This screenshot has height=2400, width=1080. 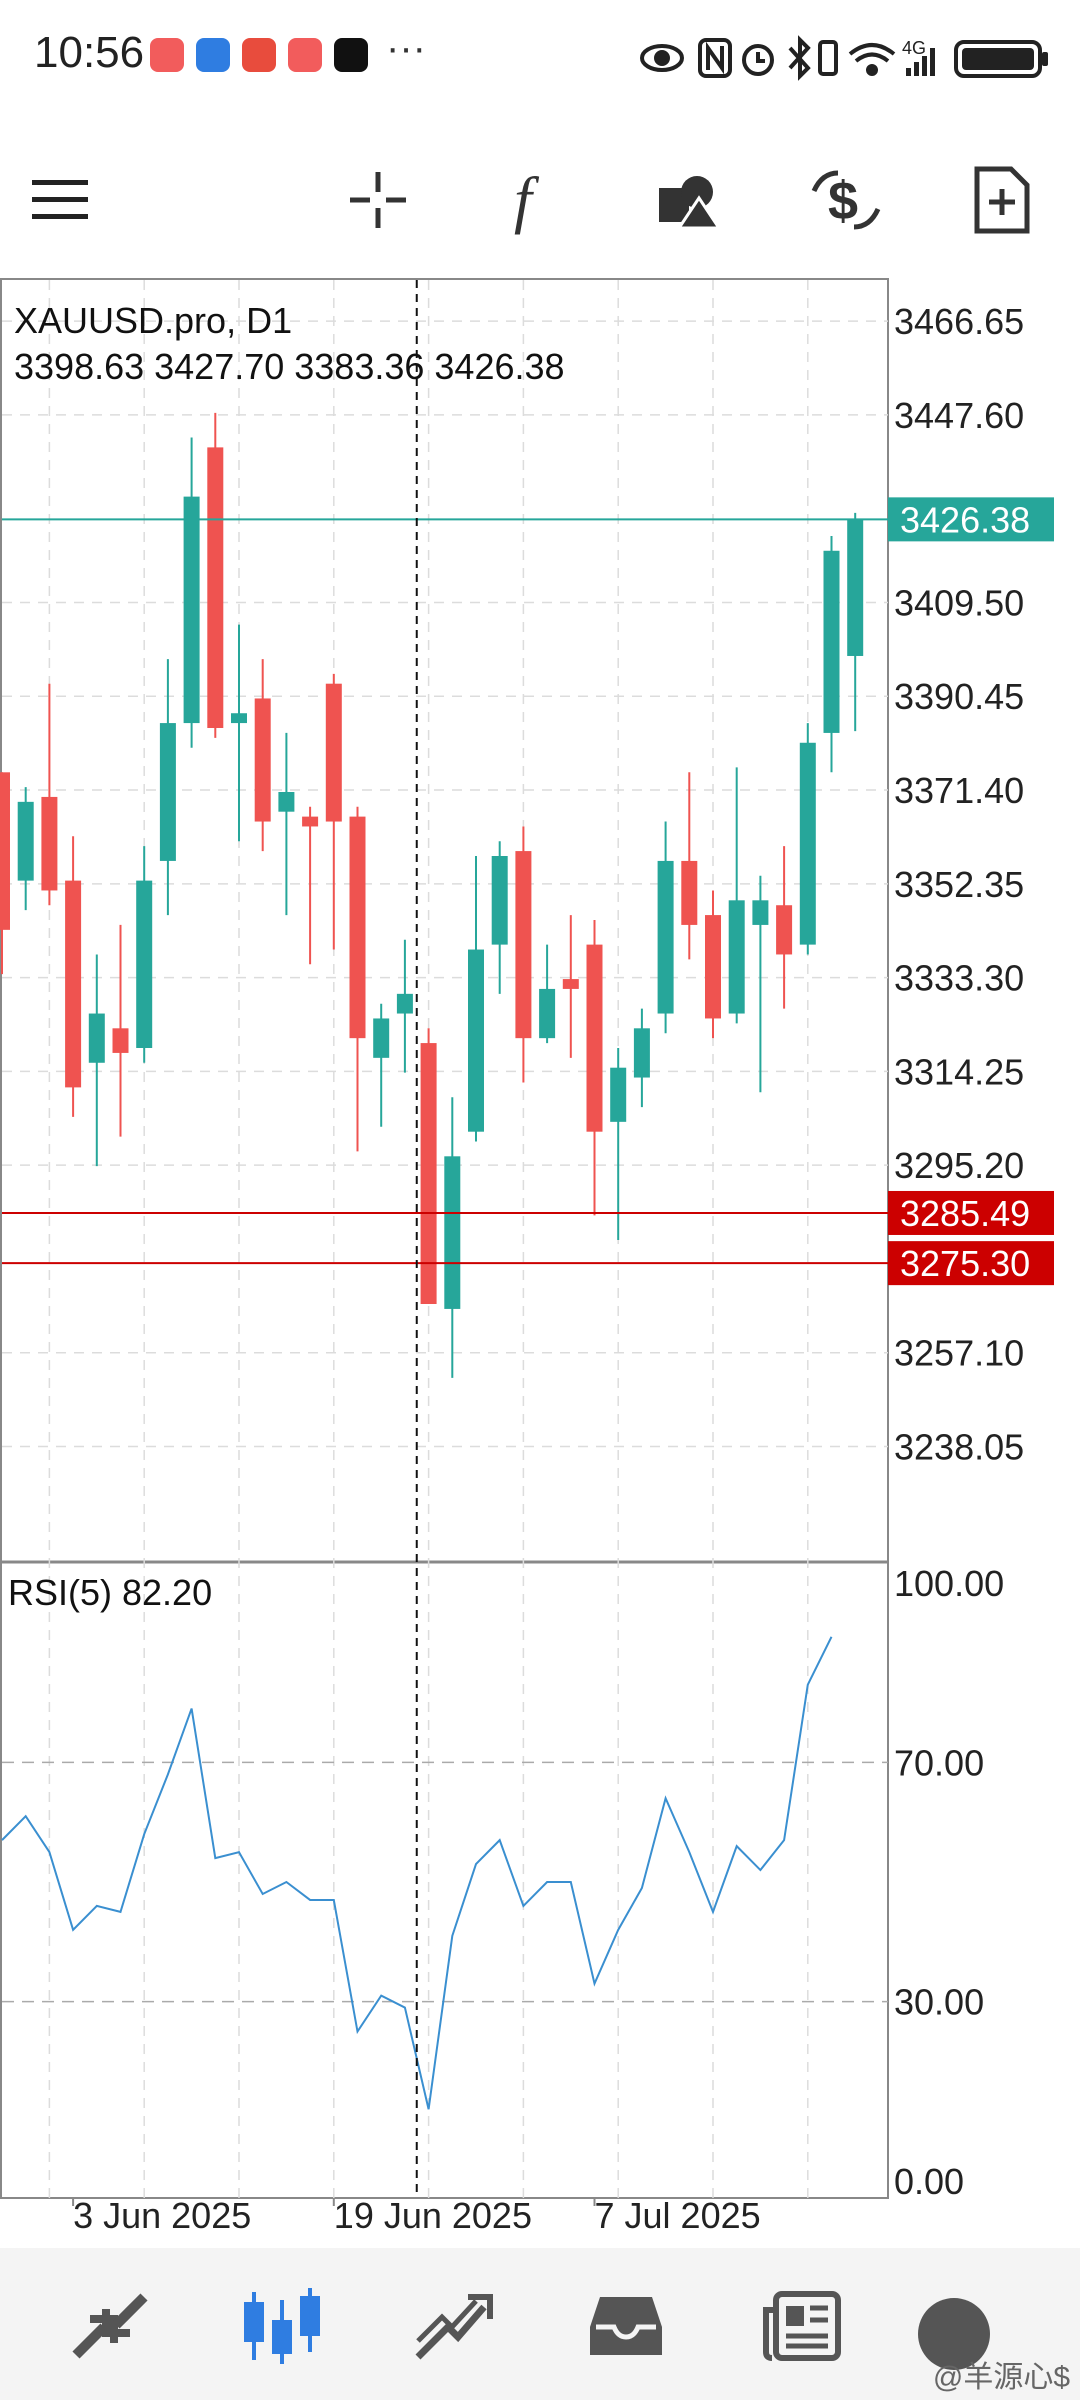 I want to click on date-label: 3 Jun 2025, so click(x=162, y=2215).